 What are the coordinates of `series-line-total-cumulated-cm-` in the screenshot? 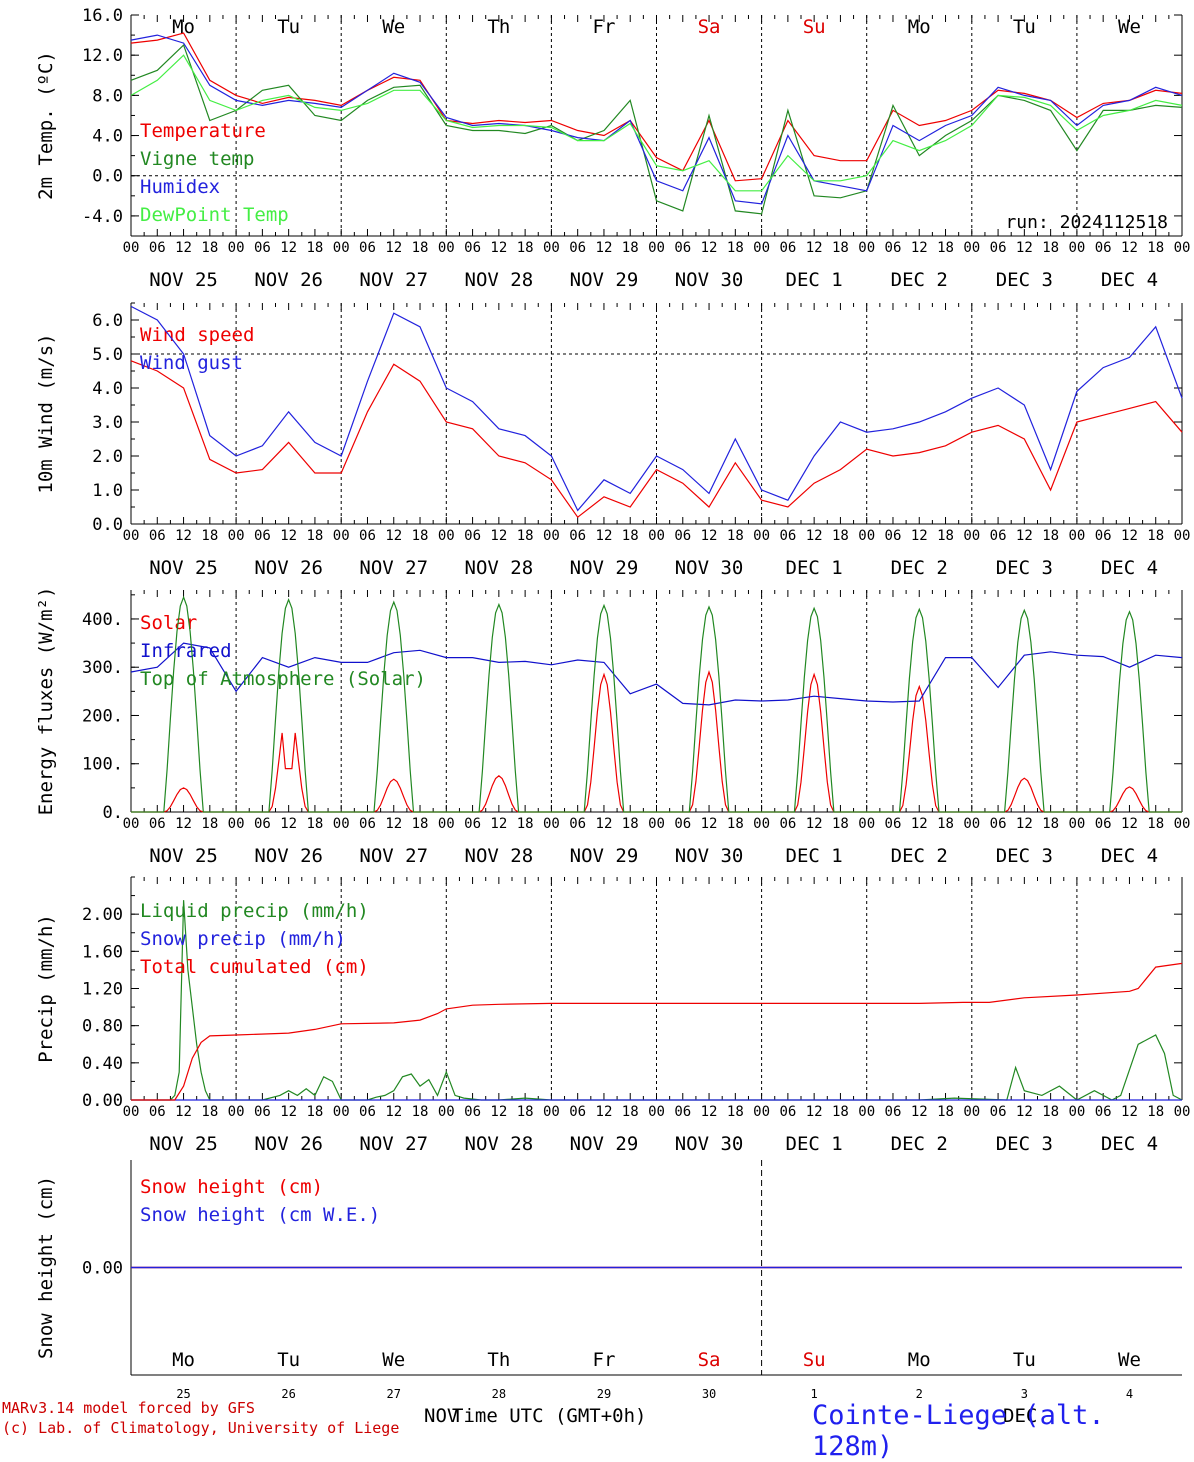 It's located at (657, 1031).